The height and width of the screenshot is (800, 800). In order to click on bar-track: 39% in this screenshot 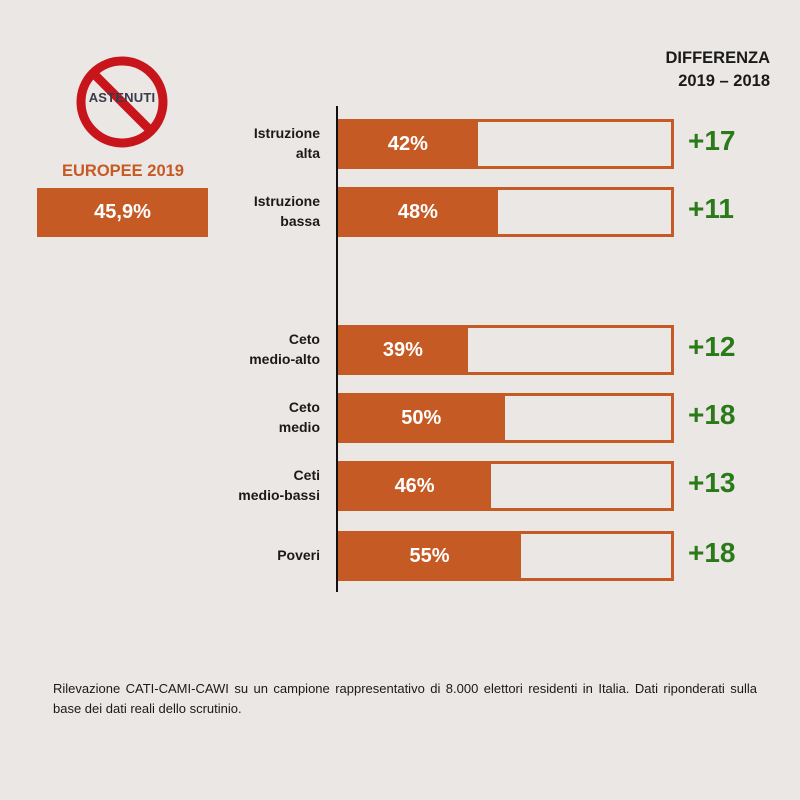, I will do `click(506, 350)`.